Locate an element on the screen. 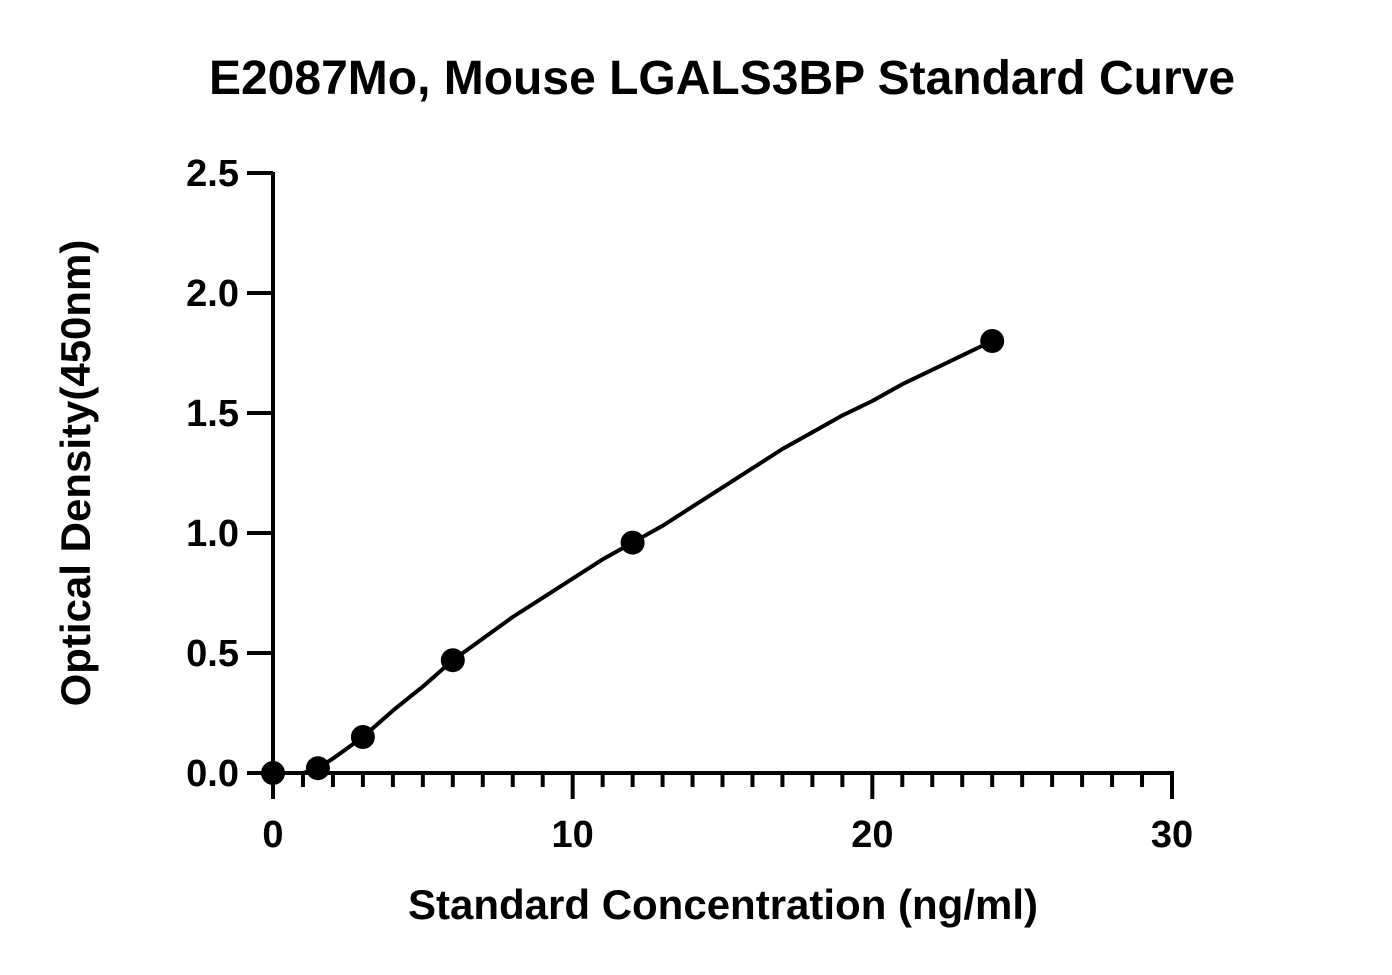  y-tick-label: 1.5 is located at coordinates (212, 414).